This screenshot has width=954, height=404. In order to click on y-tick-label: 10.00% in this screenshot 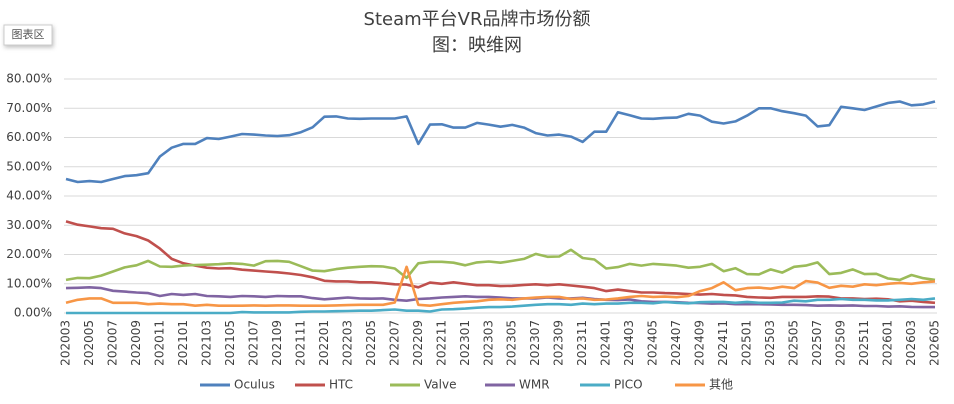, I will do `click(29, 283)`.